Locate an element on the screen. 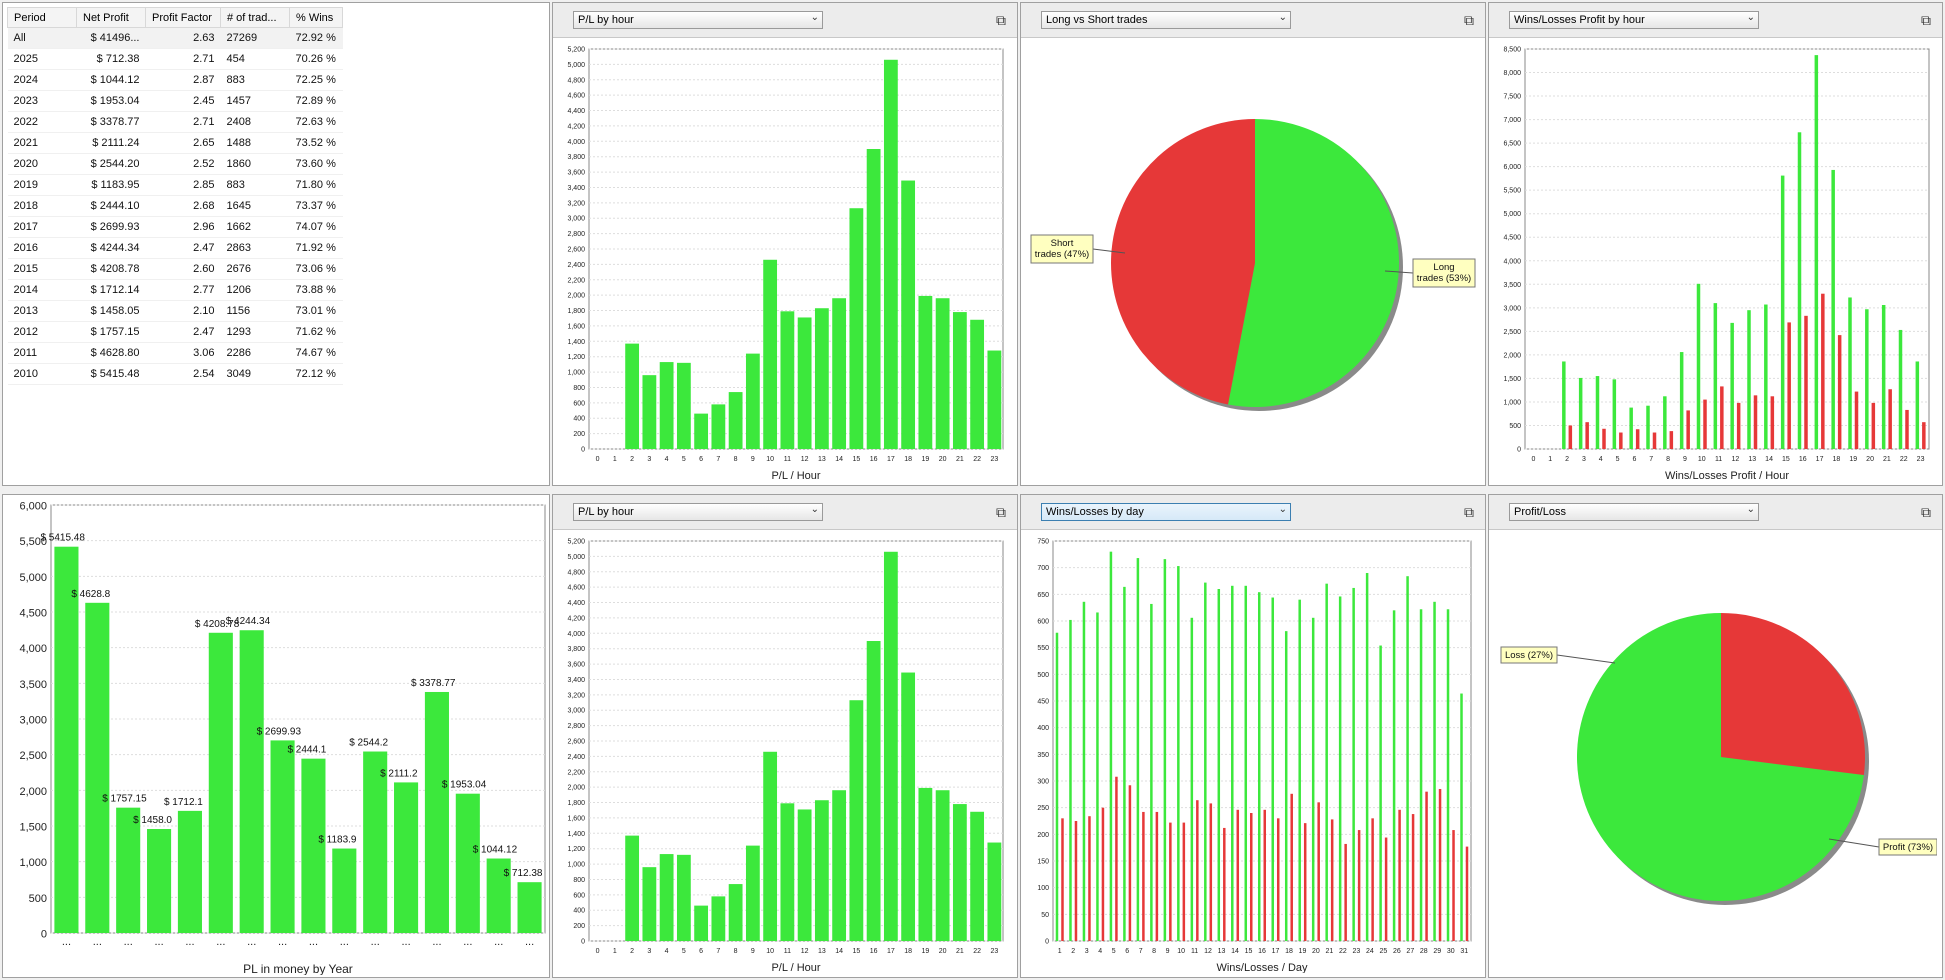 The image size is (1945, 980). table-row: 2012 $ 1757.15 2.47 1293 71.62 % is located at coordinates (175, 332).